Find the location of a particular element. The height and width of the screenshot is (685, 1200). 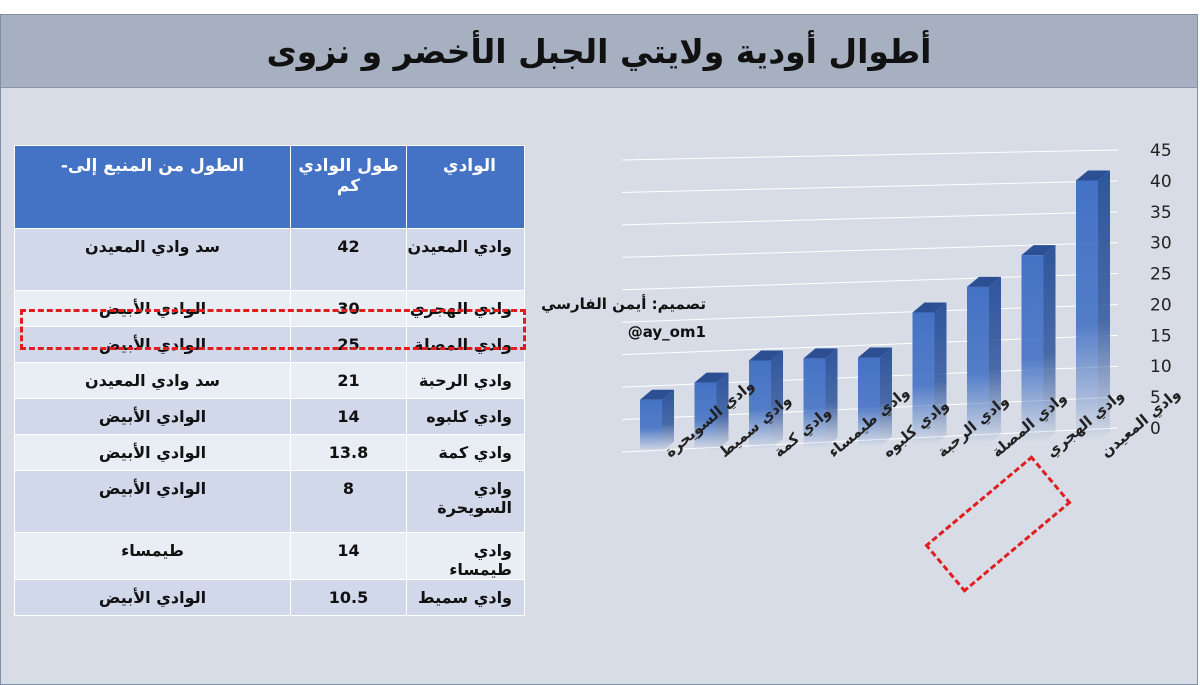

table-row: وادي السويحرة 8 الوادي الأبيض is located at coordinates (269, 501).